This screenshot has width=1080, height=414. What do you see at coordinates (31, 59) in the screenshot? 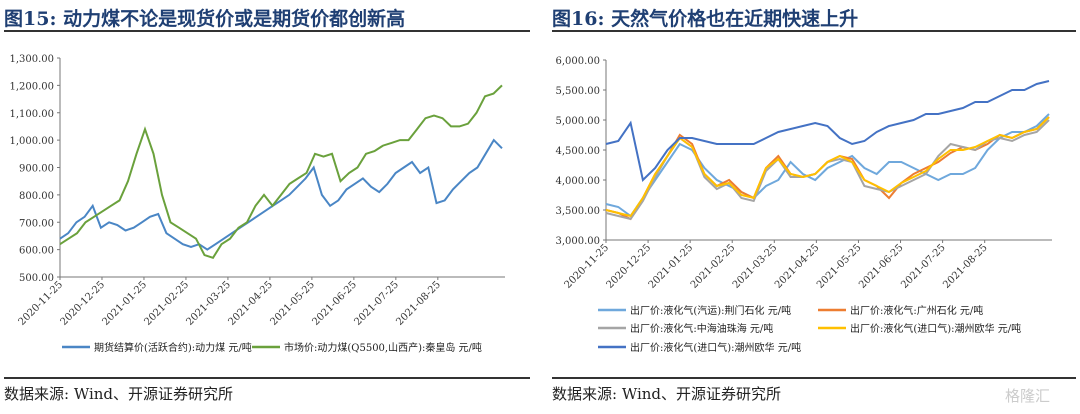
I see `y-tick-label: 1,300.00` at bounding box center [31, 59].